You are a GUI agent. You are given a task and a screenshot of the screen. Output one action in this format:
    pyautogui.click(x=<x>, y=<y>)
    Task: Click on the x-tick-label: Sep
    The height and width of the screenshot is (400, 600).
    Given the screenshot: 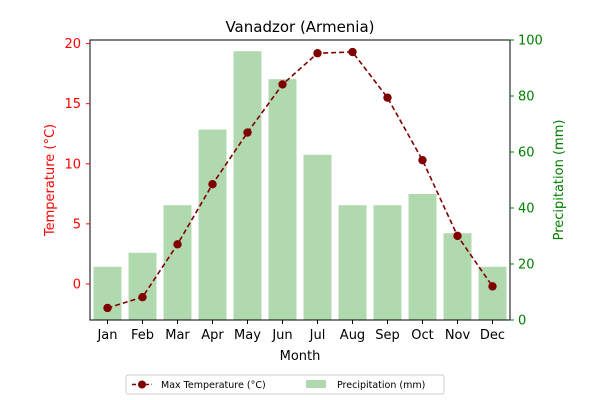 What is the action you would take?
    pyautogui.click(x=387, y=335)
    